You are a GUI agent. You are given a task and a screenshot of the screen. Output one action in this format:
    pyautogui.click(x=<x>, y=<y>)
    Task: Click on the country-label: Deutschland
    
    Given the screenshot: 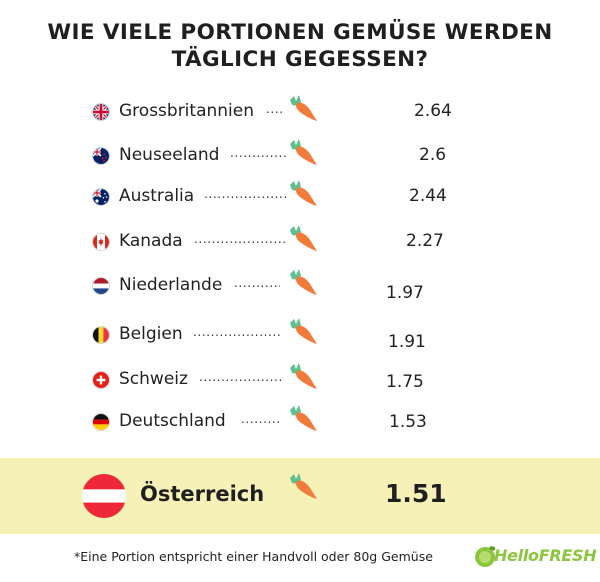 What is the action you would take?
    pyautogui.click(x=172, y=421)
    